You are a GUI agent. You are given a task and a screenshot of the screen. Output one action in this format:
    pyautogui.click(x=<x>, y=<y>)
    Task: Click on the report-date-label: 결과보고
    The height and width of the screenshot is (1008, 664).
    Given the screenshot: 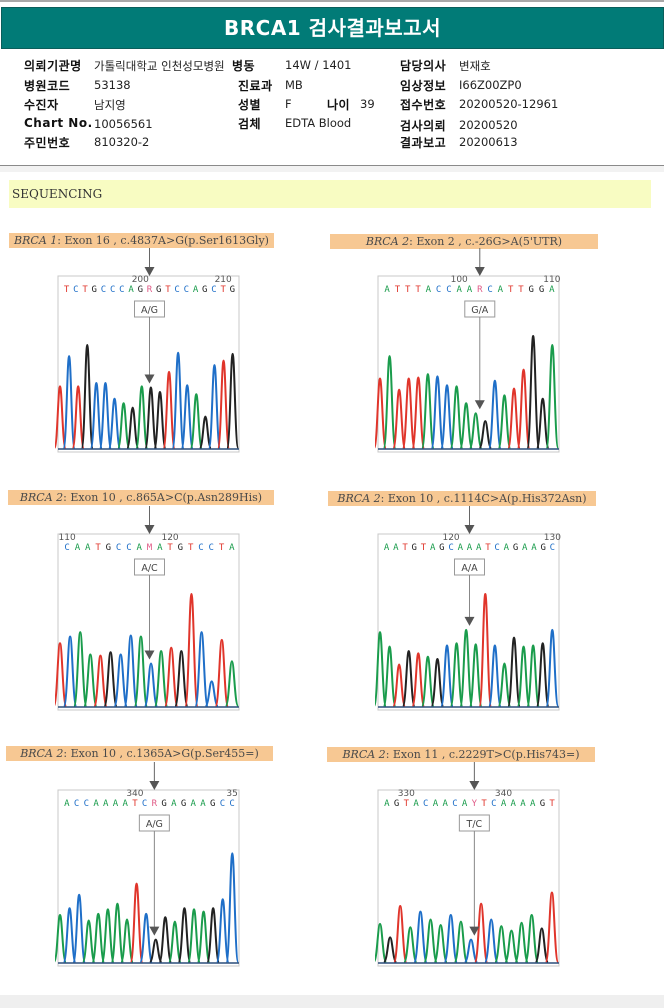 What is the action you would take?
    pyautogui.click(x=423, y=143)
    